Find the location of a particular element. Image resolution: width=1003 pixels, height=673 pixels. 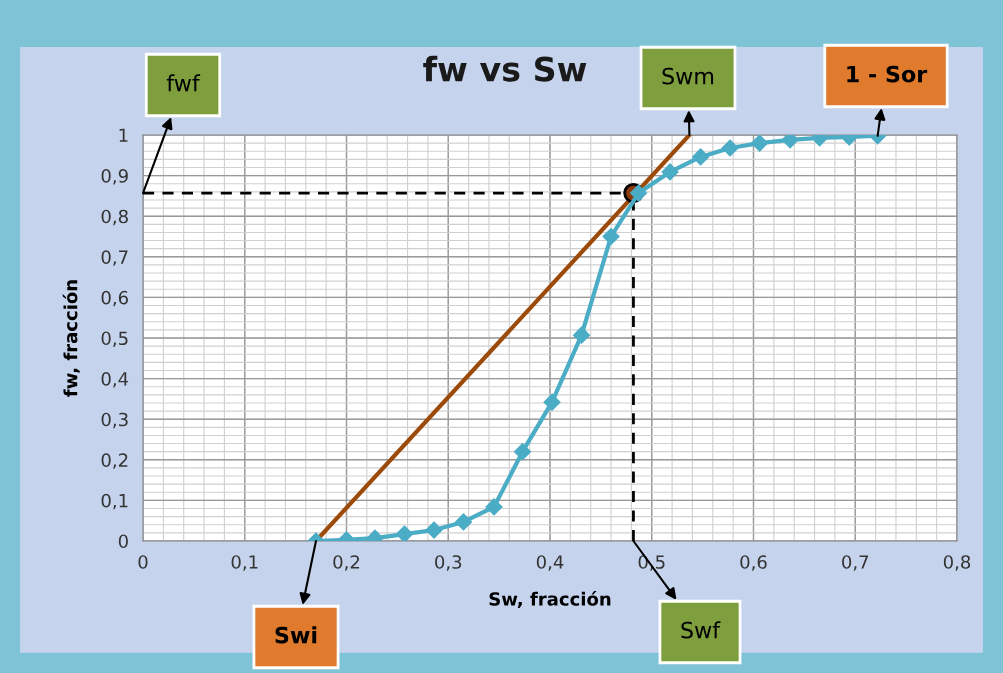

y-tick-label: 0,5 is located at coordinates (114, 339).